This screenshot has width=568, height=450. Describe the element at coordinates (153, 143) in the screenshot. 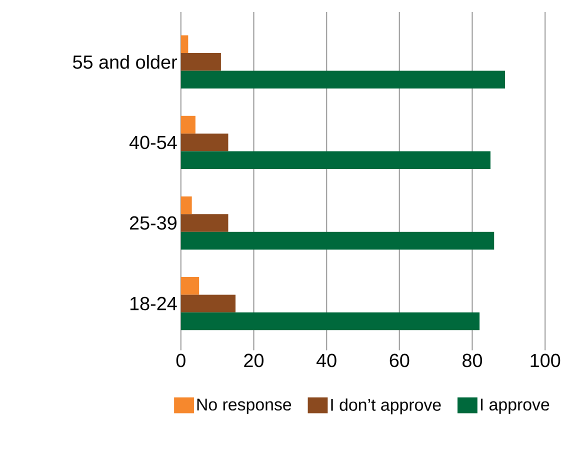

I see `y-tick-label: 40-54` at that location.